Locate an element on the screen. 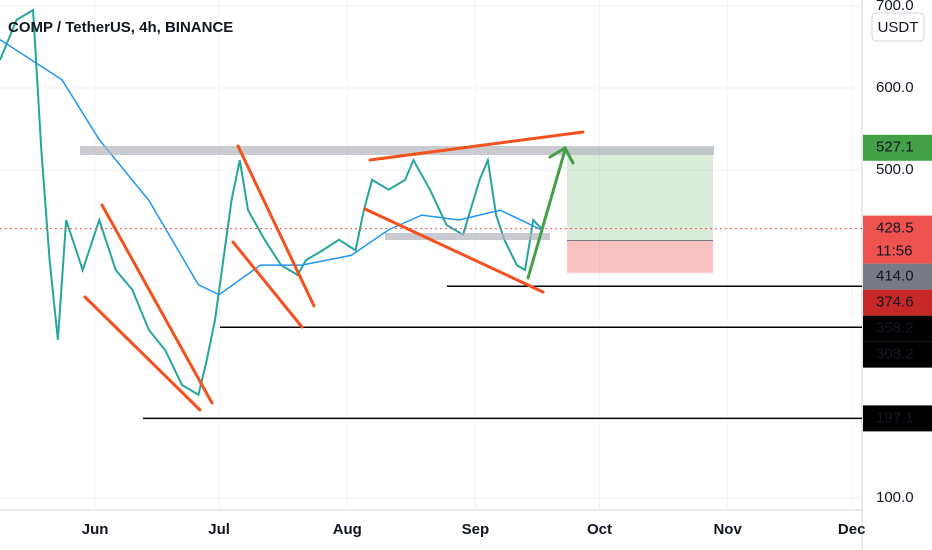 The height and width of the screenshot is (550, 932). price-tag-label: 374.6 is located at coordinates (895, 302).